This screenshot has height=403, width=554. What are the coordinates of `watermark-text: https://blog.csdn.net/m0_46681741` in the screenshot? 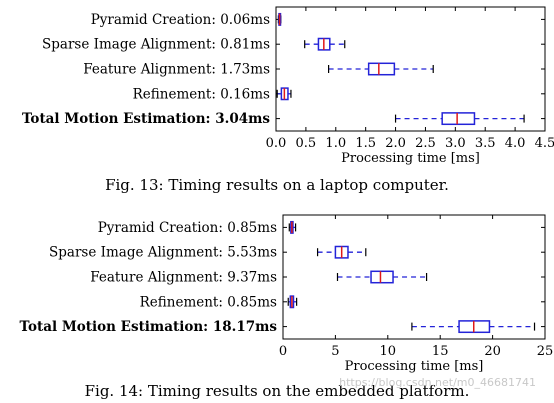 It's located at (437, 382).